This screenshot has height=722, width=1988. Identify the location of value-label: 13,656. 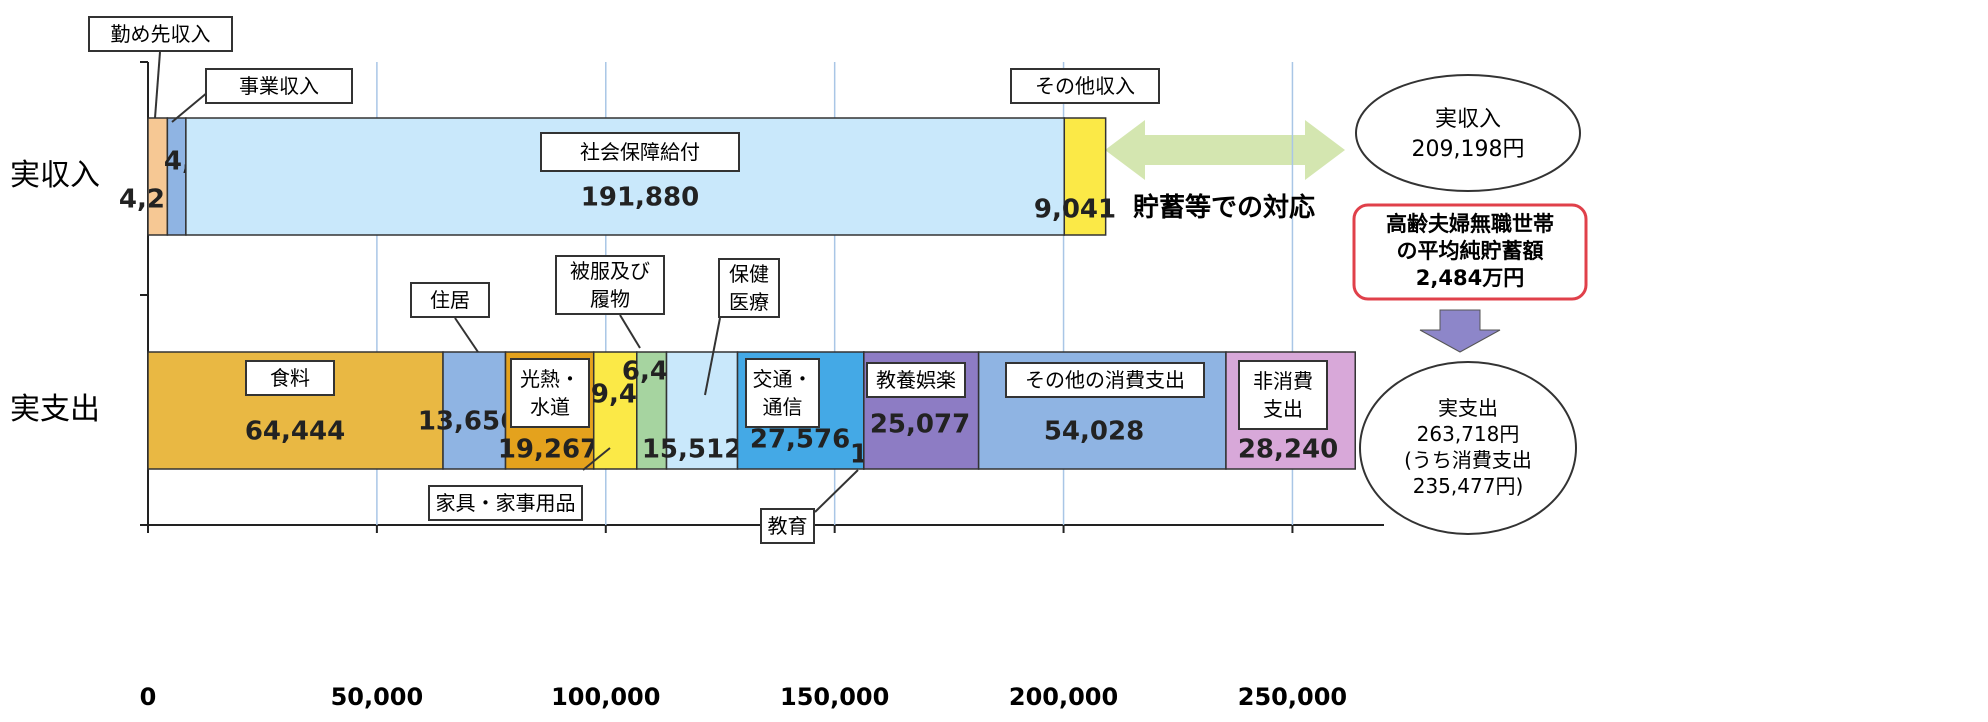
(468, 422).